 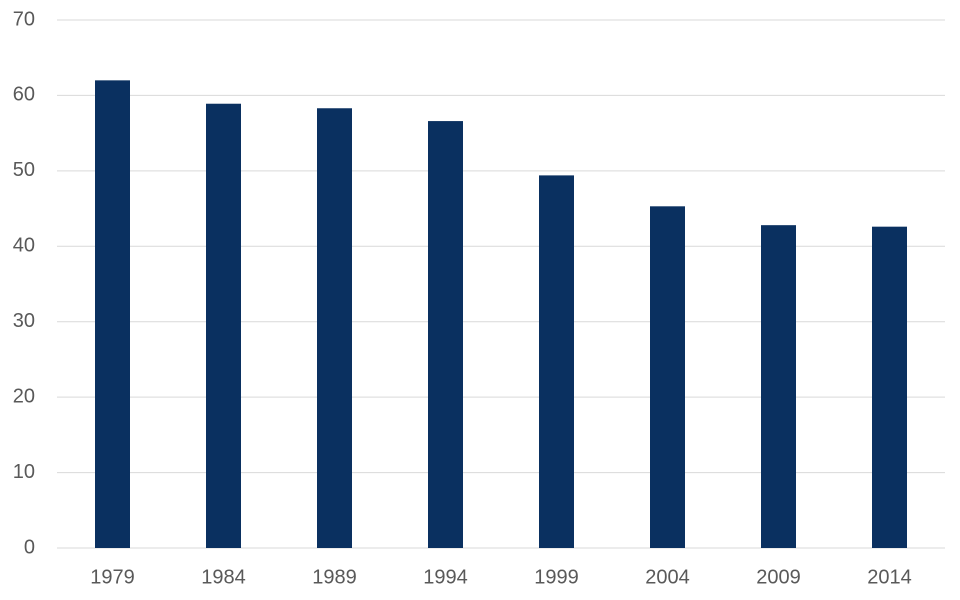 I want to click on x-tick-label: 2009, so click(x=778, y=577).